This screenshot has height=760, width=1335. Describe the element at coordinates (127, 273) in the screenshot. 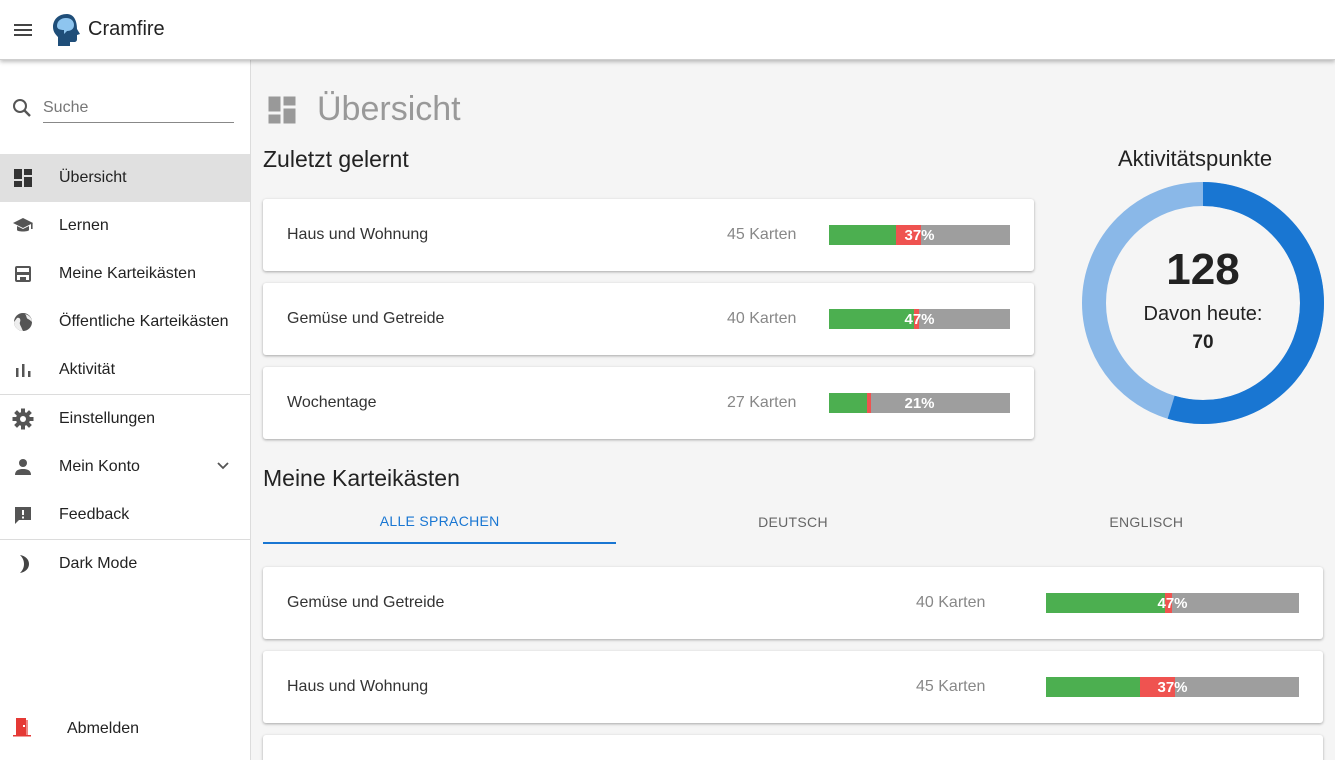

I see `sidebar-item-label: Meine Karteikästen` at that location.